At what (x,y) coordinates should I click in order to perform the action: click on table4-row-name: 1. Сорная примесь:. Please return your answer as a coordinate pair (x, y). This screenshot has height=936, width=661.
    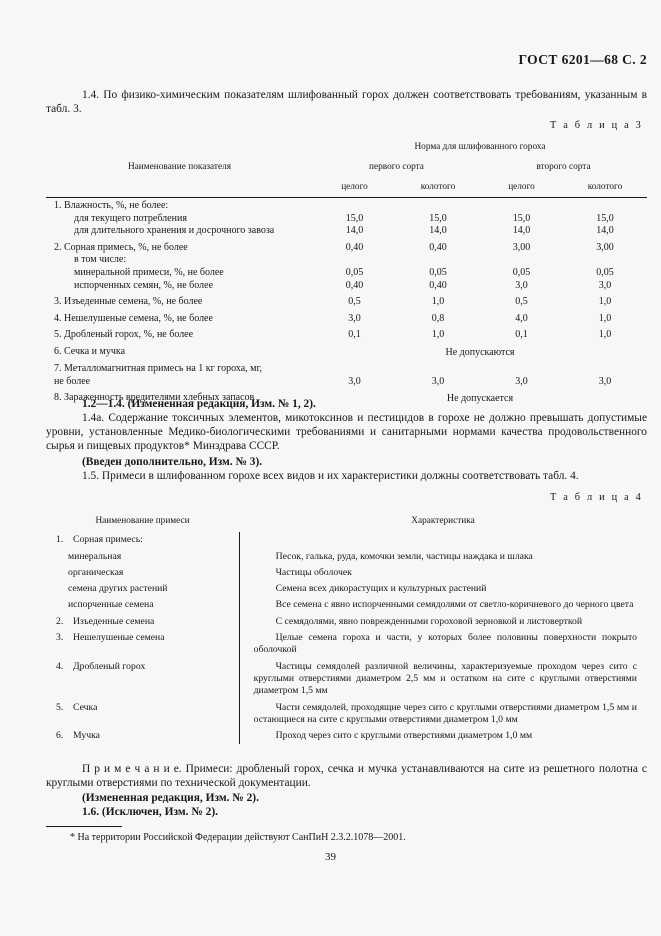
    Looking at the image, I should click on (99, 540).